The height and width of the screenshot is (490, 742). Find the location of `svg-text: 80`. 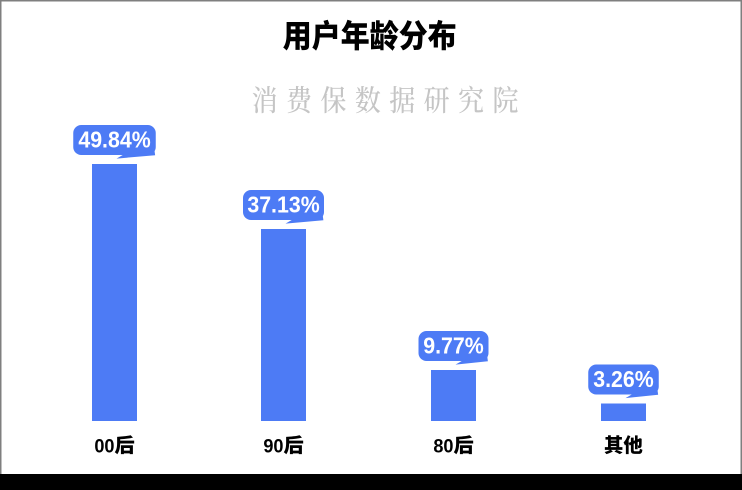

svg-text: 80 is located at coordinates (443, 446).